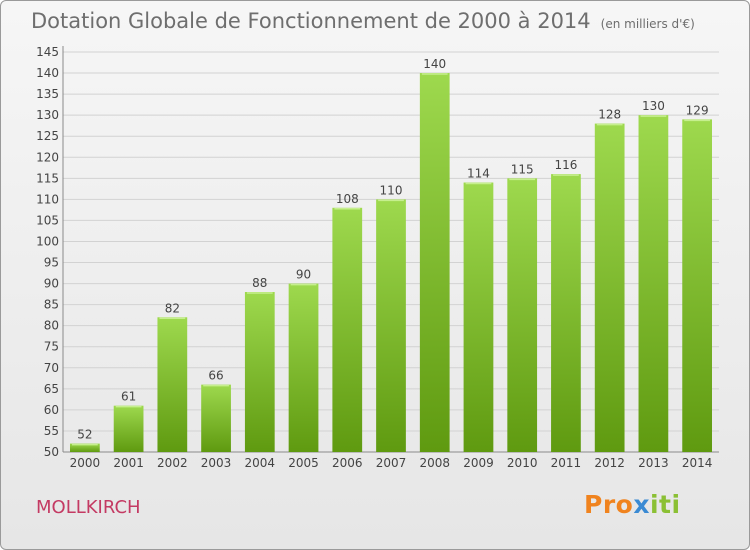  Describe the element at coordinates (51, 410) in the screenshot. I see `y-tick-label: 60` at that location.